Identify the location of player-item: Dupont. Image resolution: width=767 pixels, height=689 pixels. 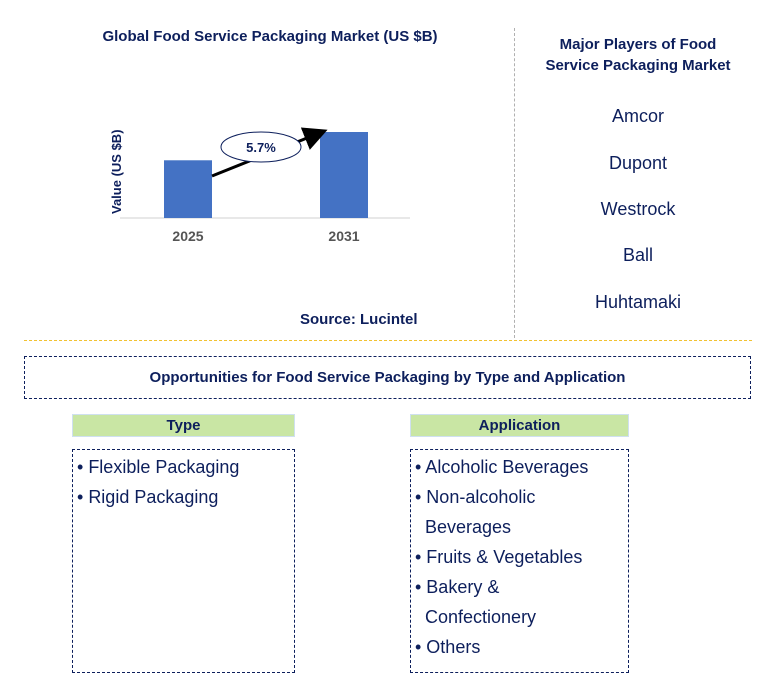
(638, 163).